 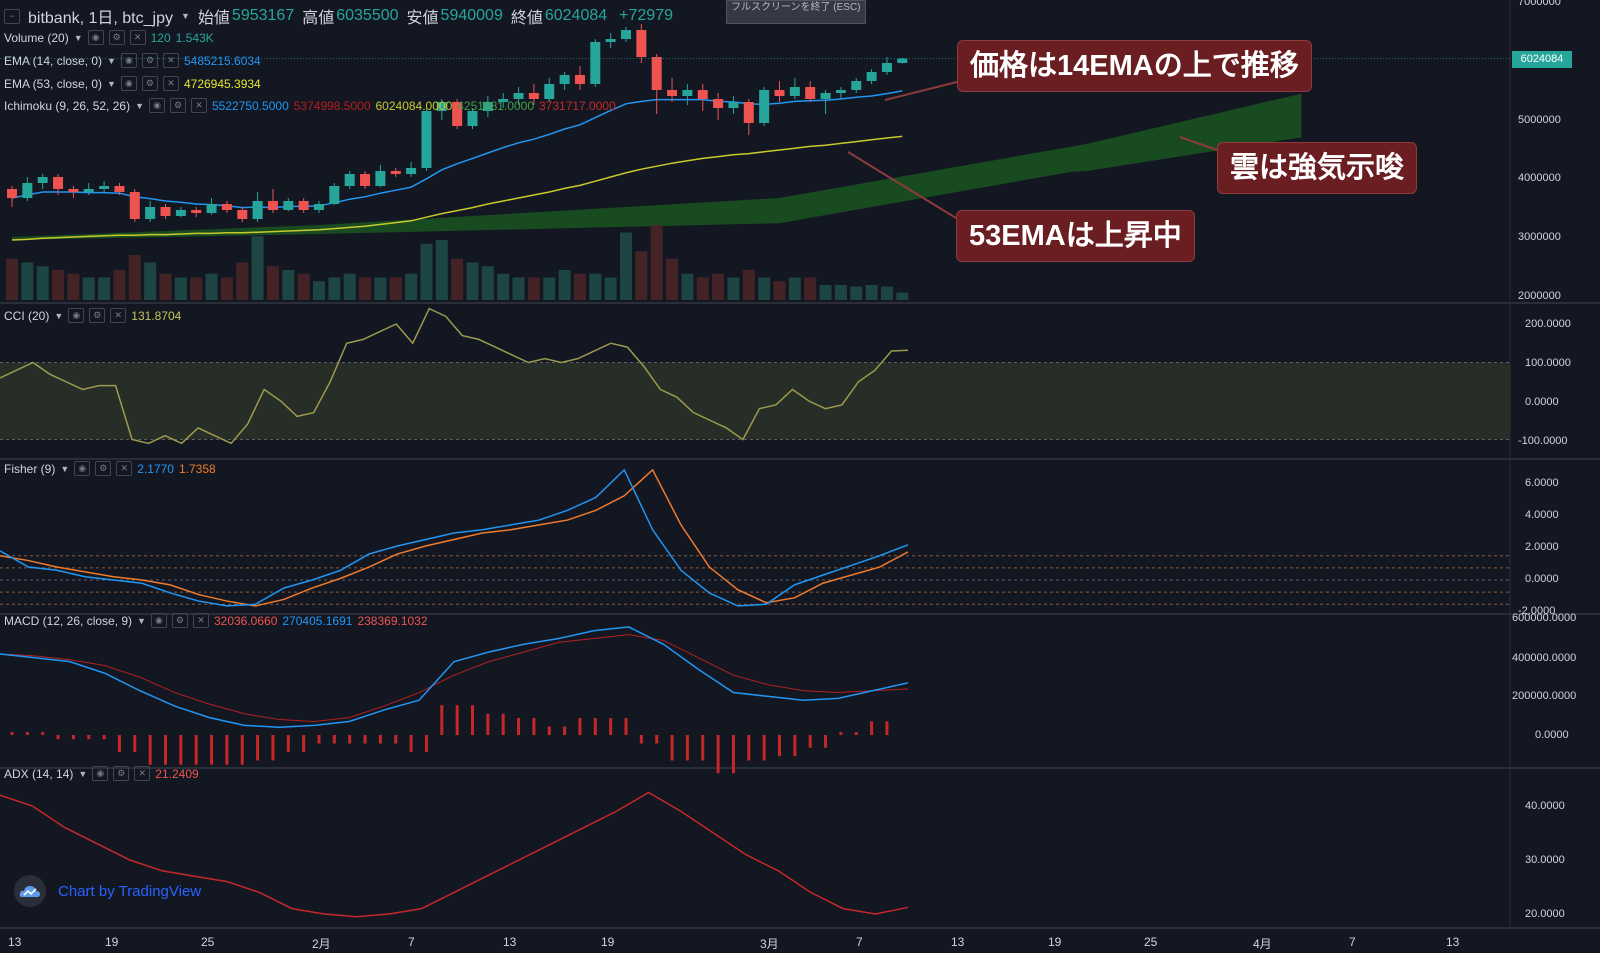 I want to click on collapse-icon: −, so click(x=12, y=16).